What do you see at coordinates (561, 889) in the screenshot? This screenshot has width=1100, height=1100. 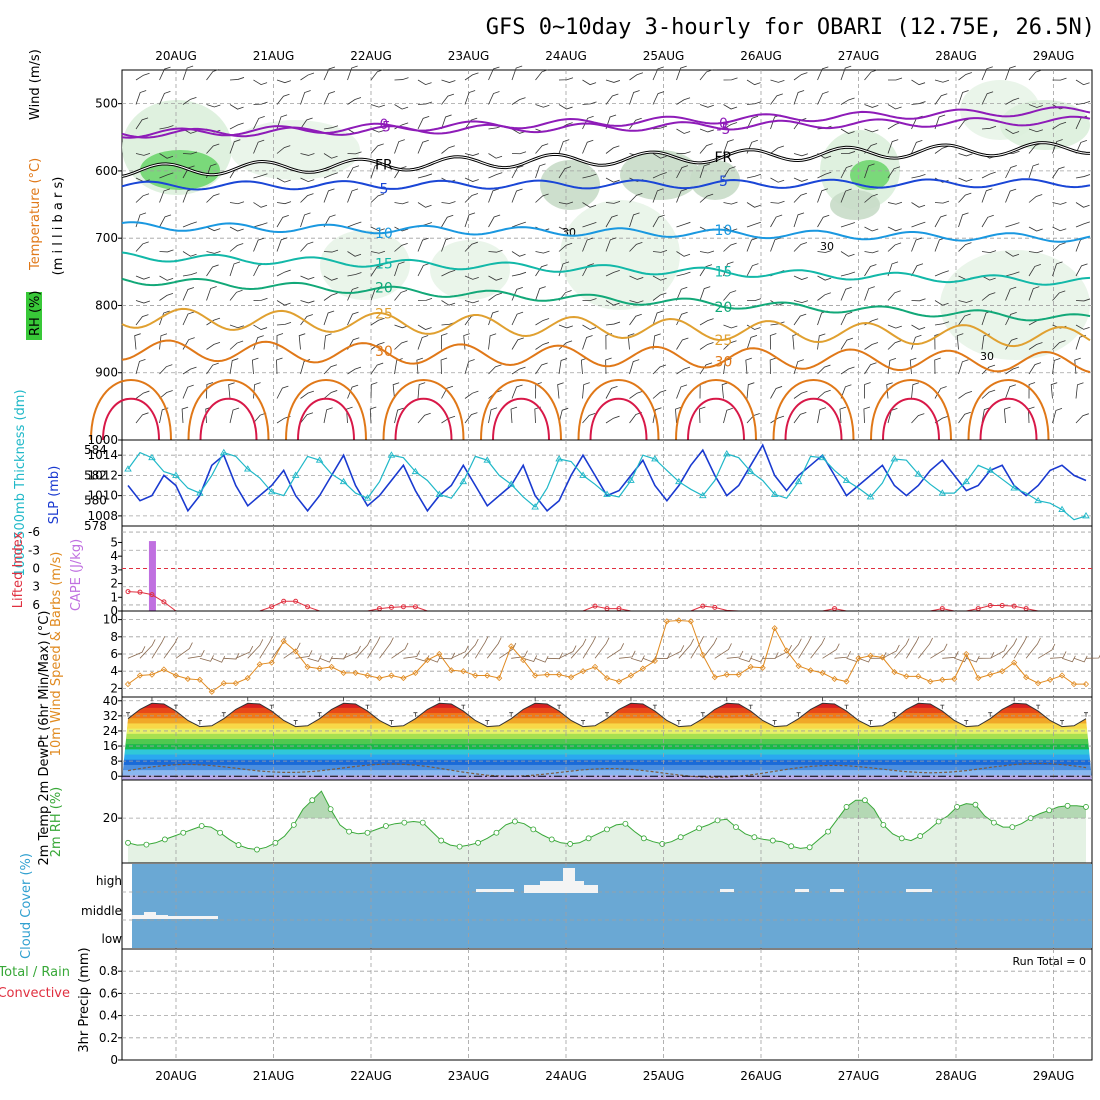 I see `cloud-block` at bounding box center [561, 889].